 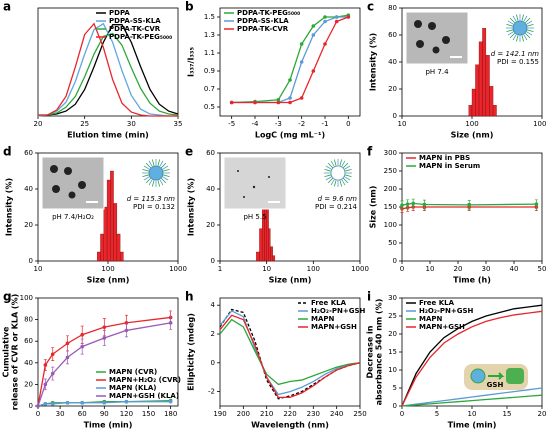 What do you see at coordinates (338, 311) in the screenshot?
I see `legend-label: H₂O₂-PN+GSH` at bounding box center [338, 311].